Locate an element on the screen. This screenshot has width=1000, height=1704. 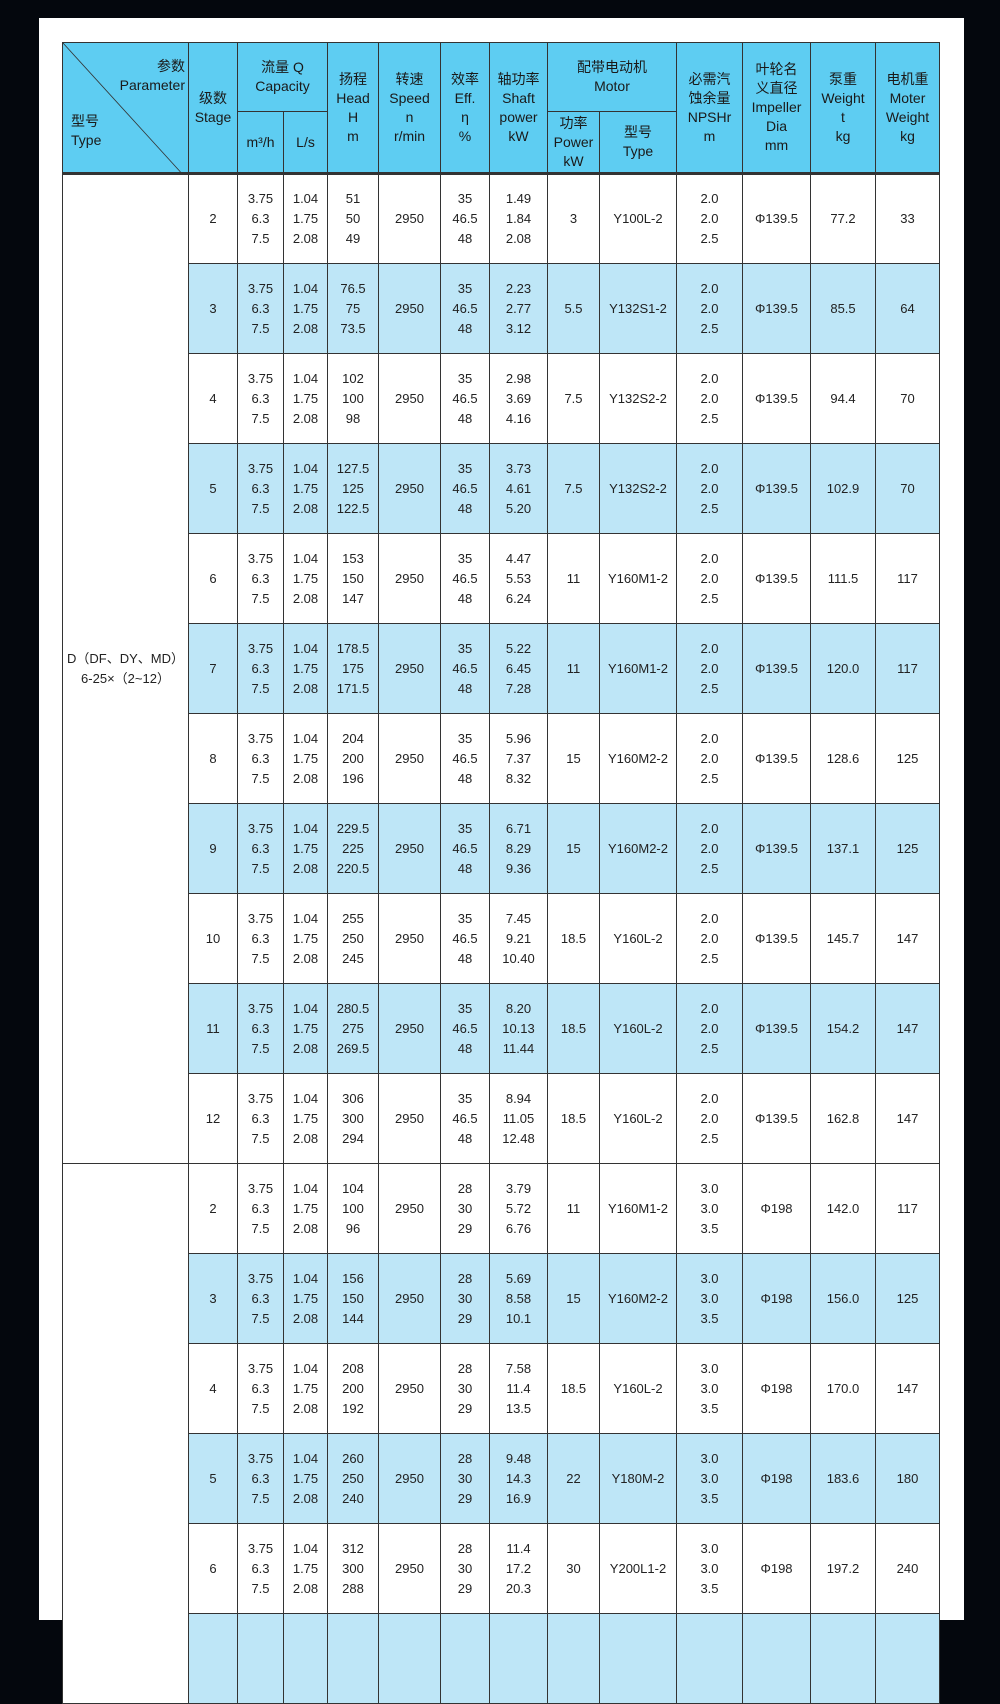
cell-shaft: 7.58 11.4 13.5 is located at coordinates (518, 1388).